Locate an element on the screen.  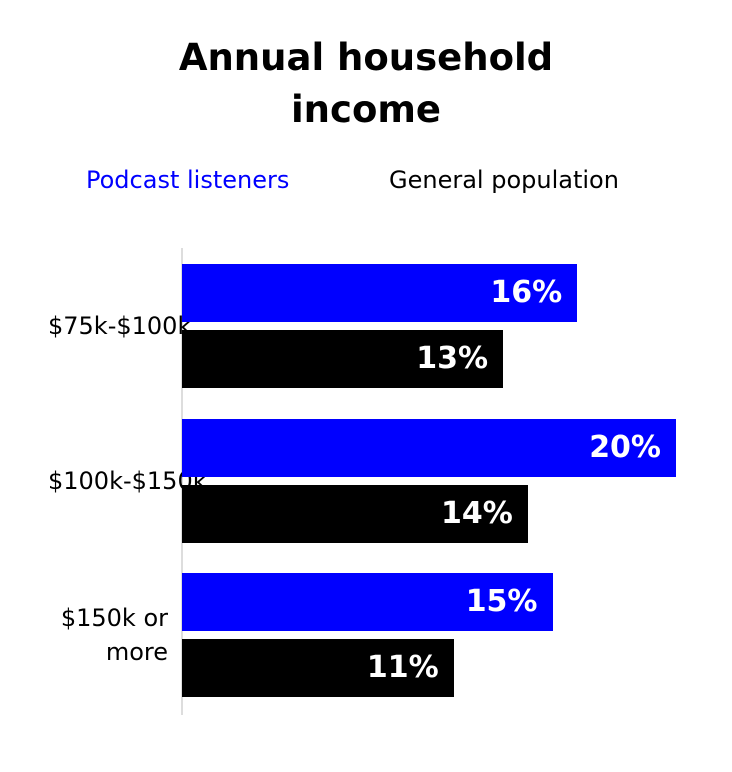
value-label: 14% is located at coordinates (476, 513).